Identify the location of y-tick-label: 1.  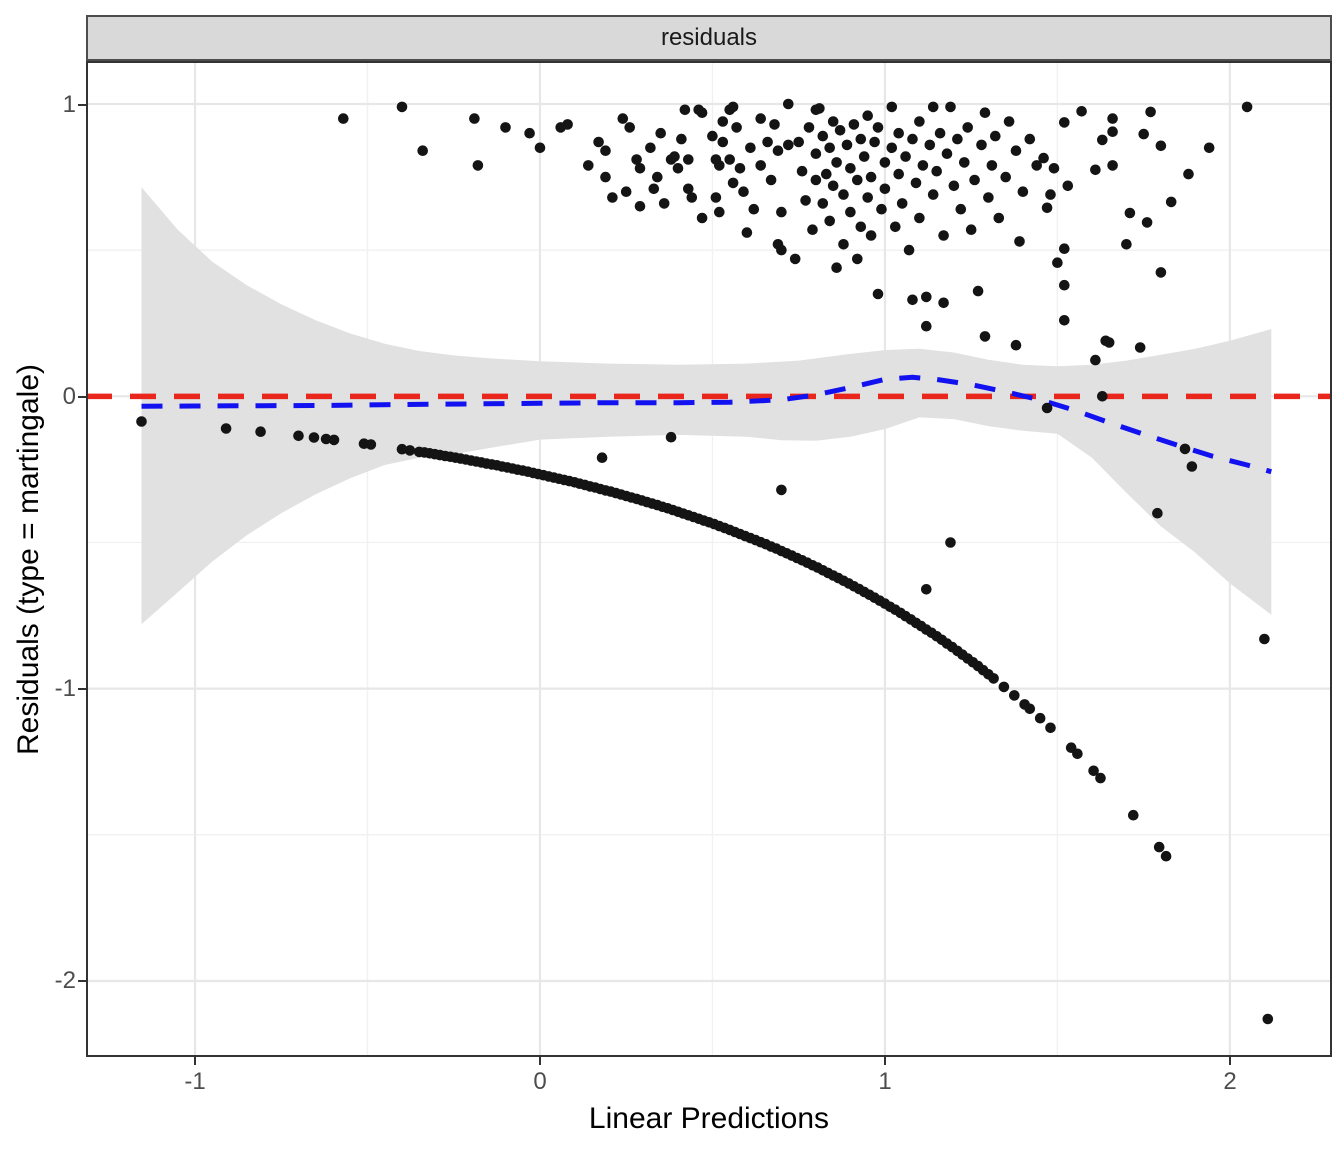
(69, 104).